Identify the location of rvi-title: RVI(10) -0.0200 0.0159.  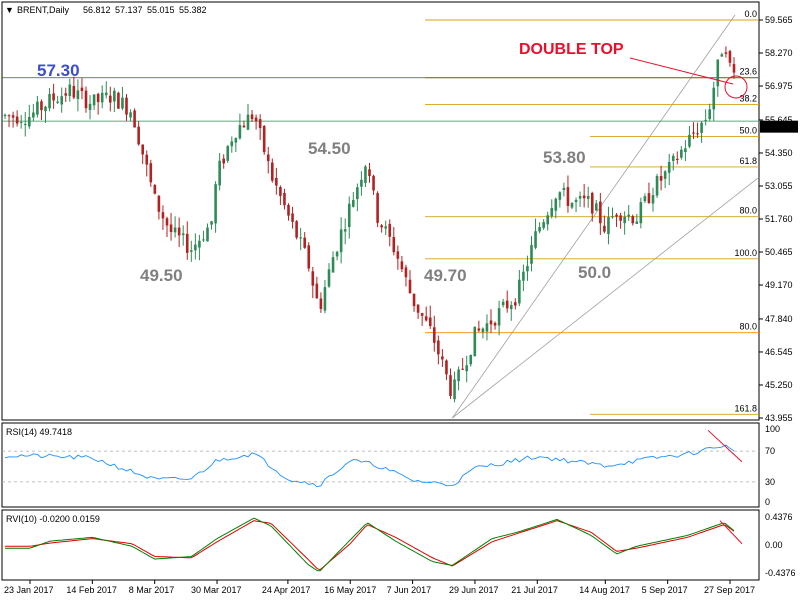
(53, 519).